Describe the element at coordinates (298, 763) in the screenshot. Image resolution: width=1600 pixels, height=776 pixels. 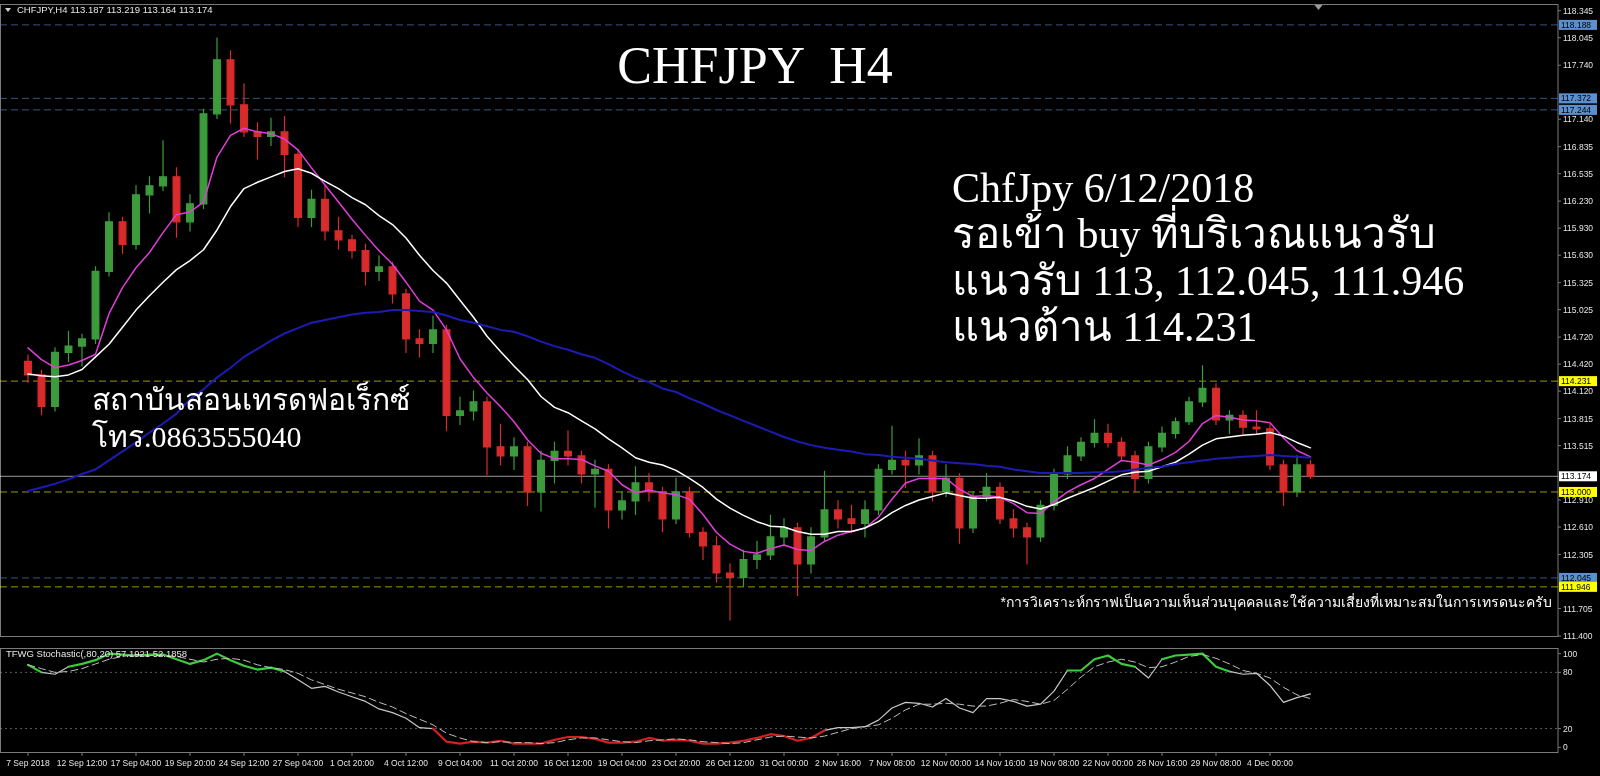
I see `x-tick-label: 27 Sep 04:00` at that location.